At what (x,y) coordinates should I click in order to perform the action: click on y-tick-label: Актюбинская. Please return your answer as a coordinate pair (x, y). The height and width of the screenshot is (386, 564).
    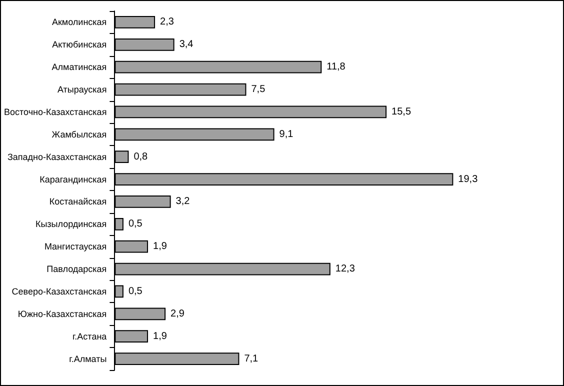
    Looking at the image, I should click on (79, 45).